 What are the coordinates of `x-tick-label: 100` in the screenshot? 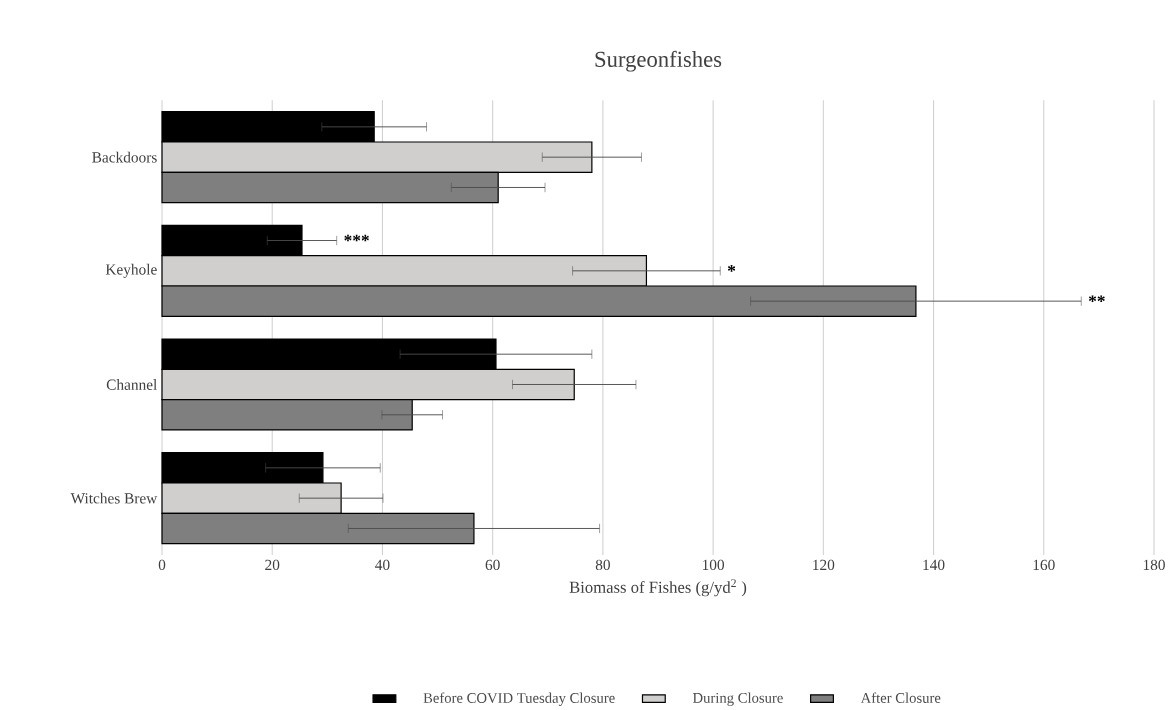 It's located at (713, 564).